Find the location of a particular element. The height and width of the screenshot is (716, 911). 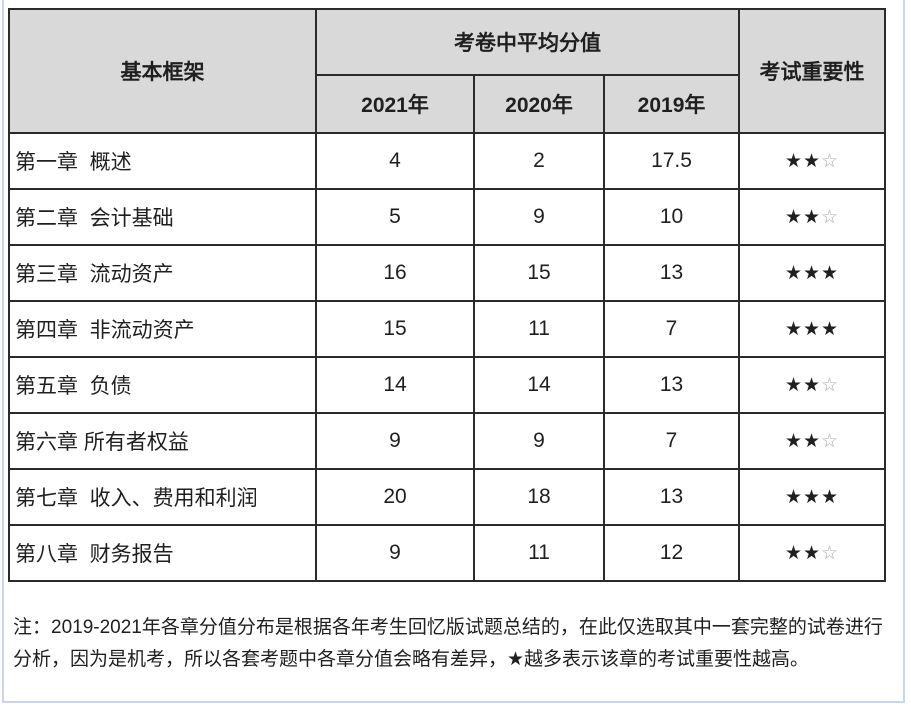

header-row-years: 2021年 2020年 2019年 is located at coordinates (447, 104).